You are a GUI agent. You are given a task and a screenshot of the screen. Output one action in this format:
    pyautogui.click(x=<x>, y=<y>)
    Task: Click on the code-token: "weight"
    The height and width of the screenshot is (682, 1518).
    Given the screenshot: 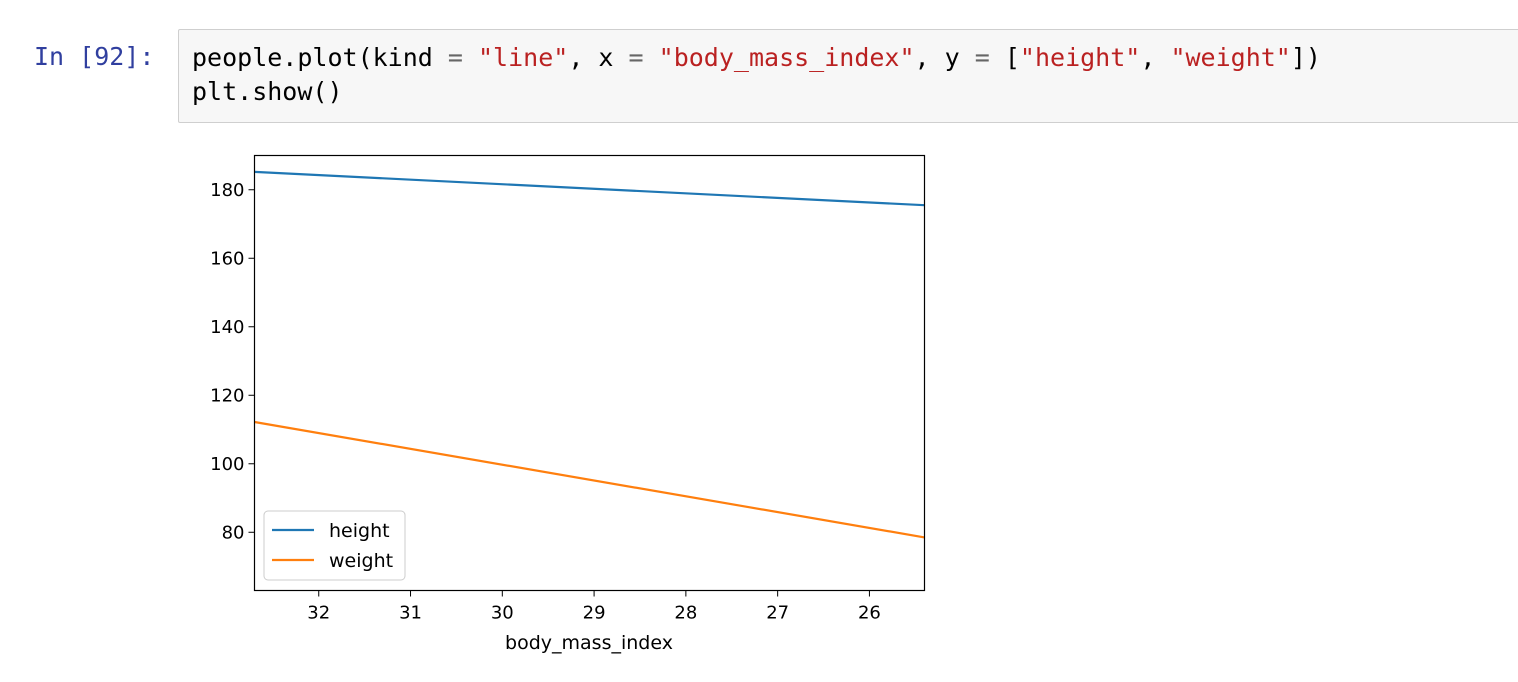 What is the action you would take?
    pyautogui.click(x=1230, y=57)
    